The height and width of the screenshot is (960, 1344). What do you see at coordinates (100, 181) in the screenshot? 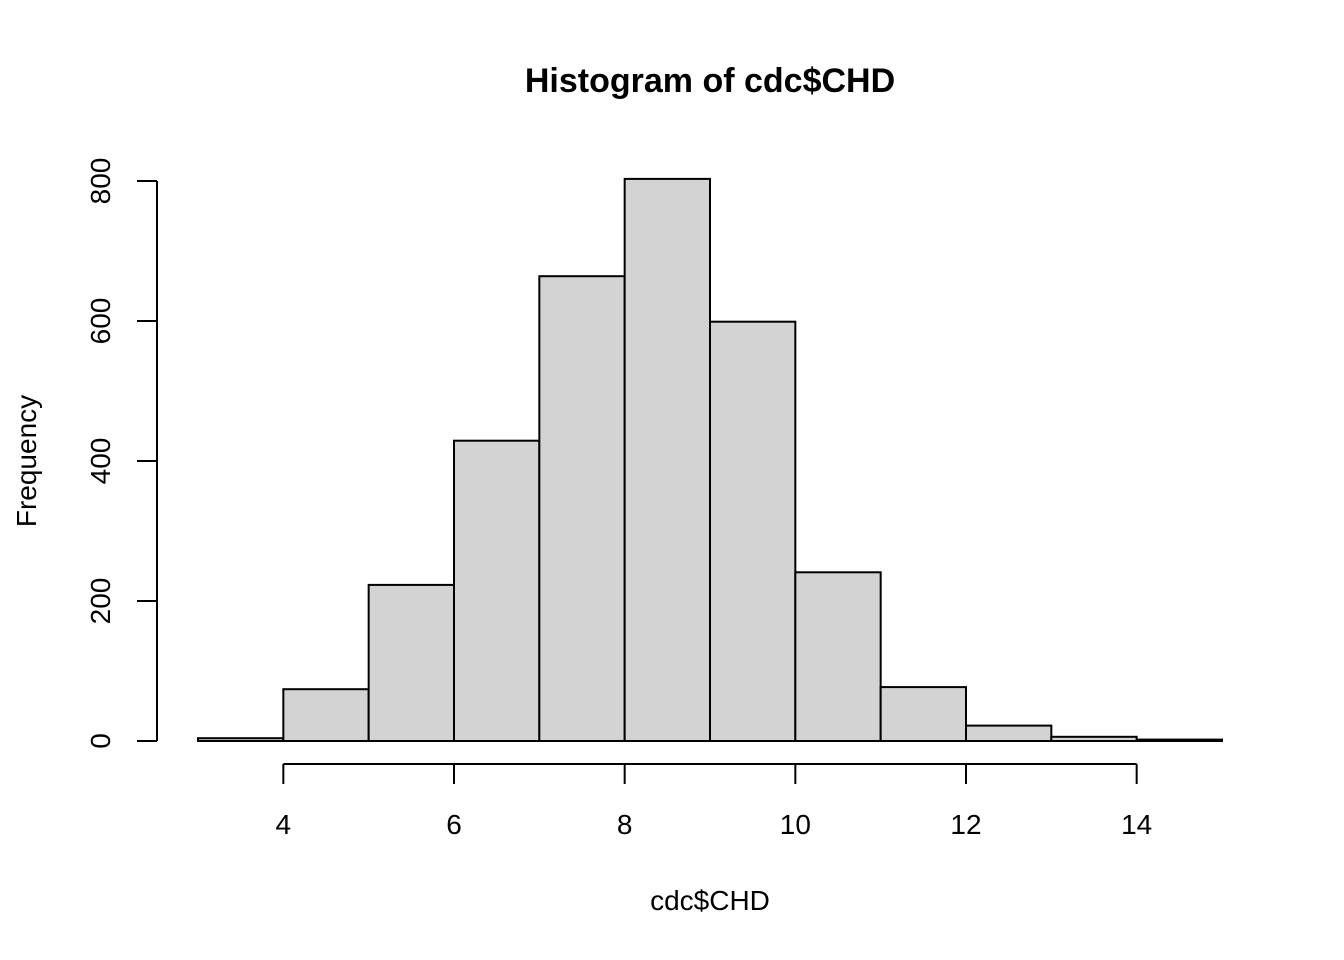
I see `y-tick-label: 800` at bounding box center [100, 181].